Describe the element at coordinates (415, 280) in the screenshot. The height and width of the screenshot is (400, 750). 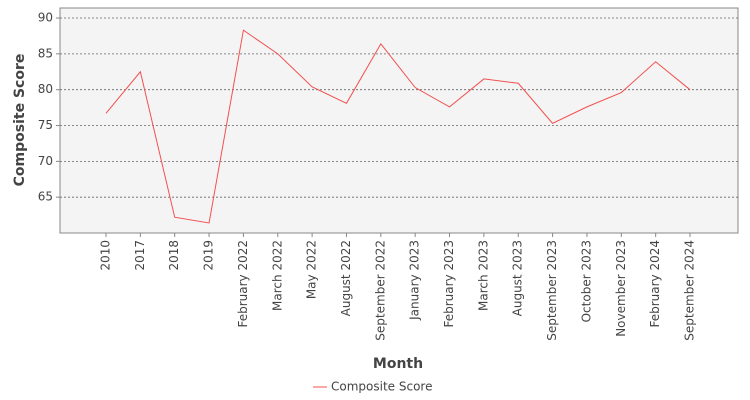
I see `x-tick-label: January 2023` at that location.